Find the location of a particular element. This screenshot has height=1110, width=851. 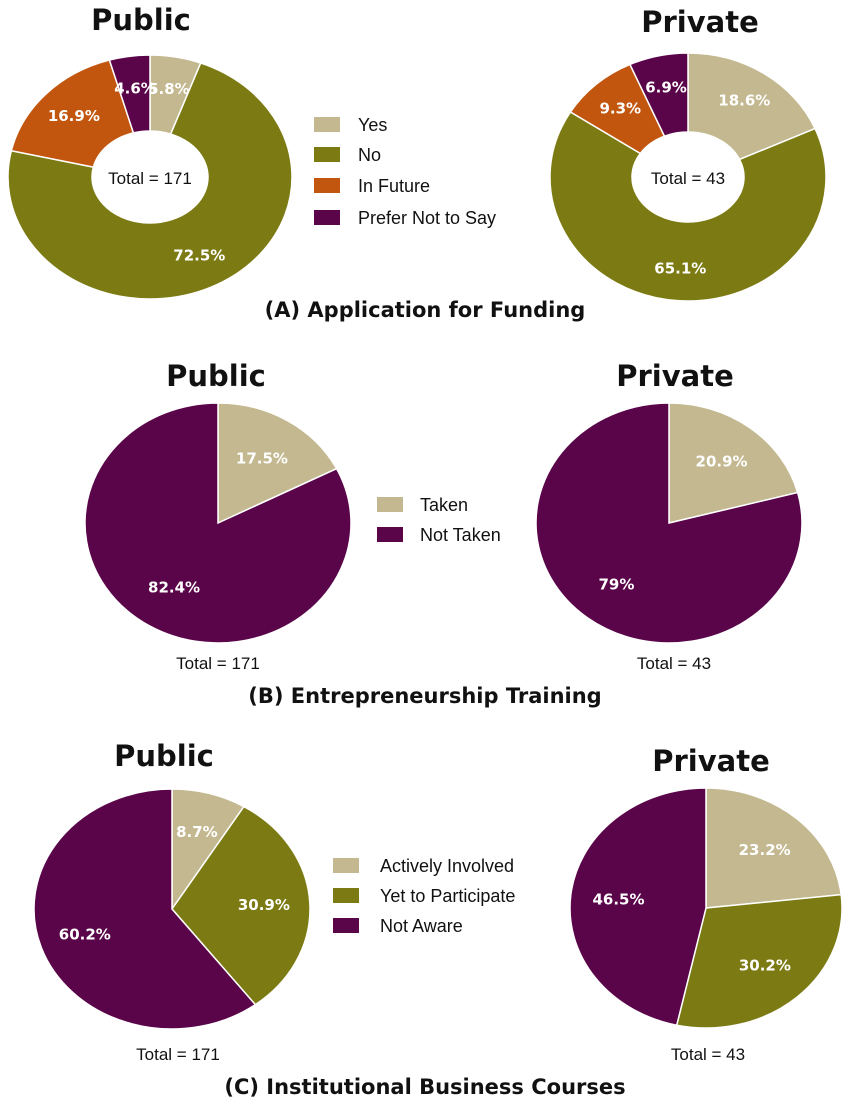

slice-label-in-future: 9.3% is located at coordinates (620, 108).